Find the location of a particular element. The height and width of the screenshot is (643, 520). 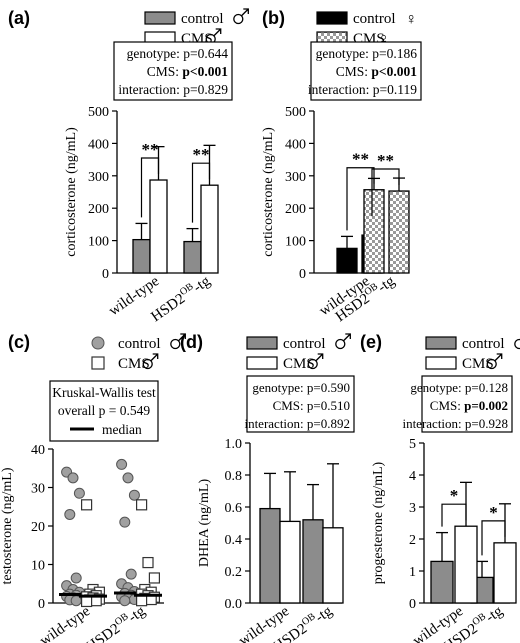

y-tick-label: 3 is located at coordinates (412, 508).